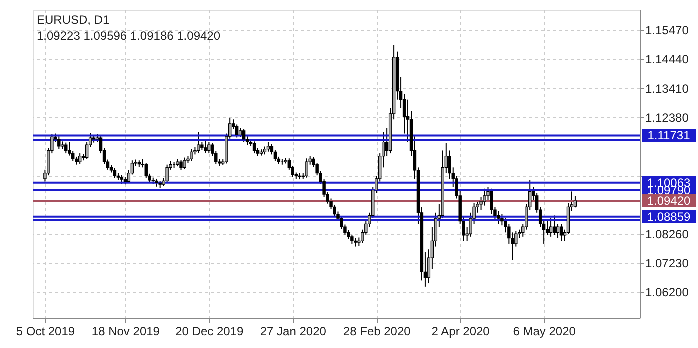  Describe the element at coordinates (668, 117) in the screenshot. I see `y-tick-label: 1.12380` at that location.